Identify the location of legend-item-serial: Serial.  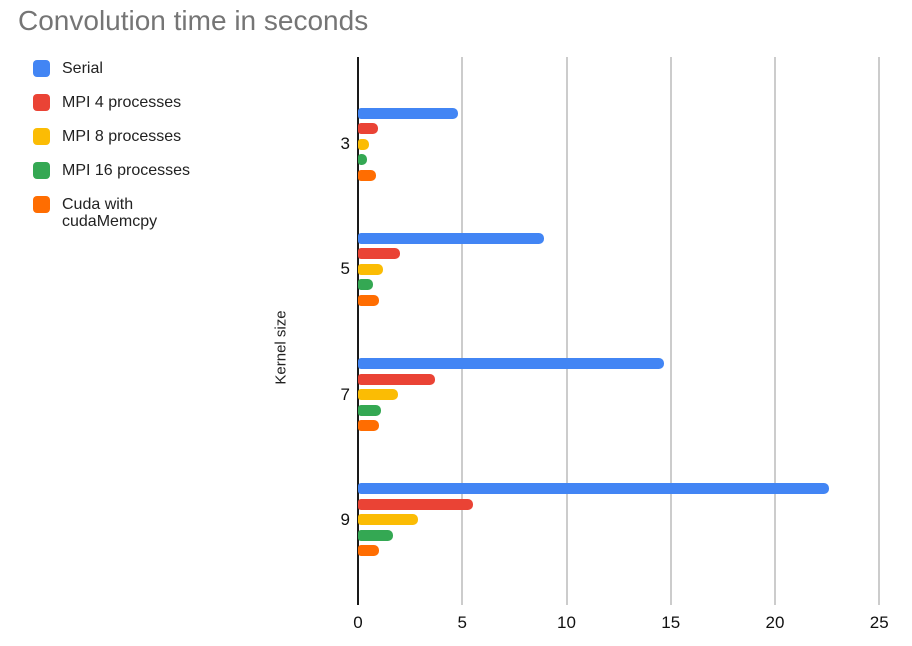
(122, 68).